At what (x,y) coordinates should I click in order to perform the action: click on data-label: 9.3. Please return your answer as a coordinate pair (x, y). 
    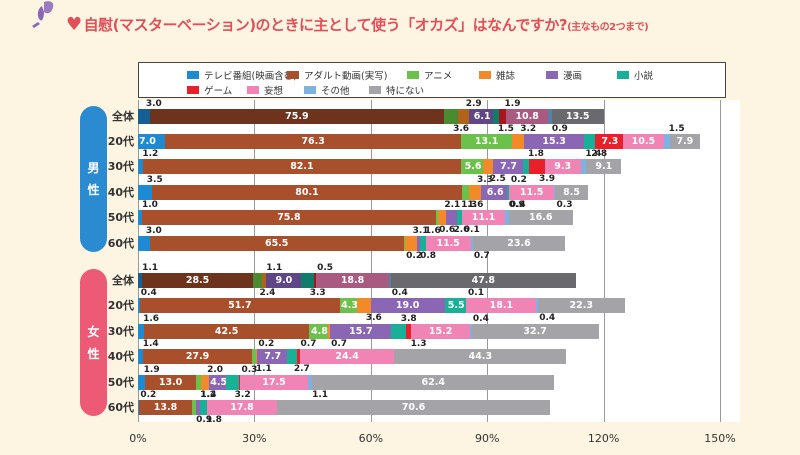
    Looking at the image, I should click on (563, 166).